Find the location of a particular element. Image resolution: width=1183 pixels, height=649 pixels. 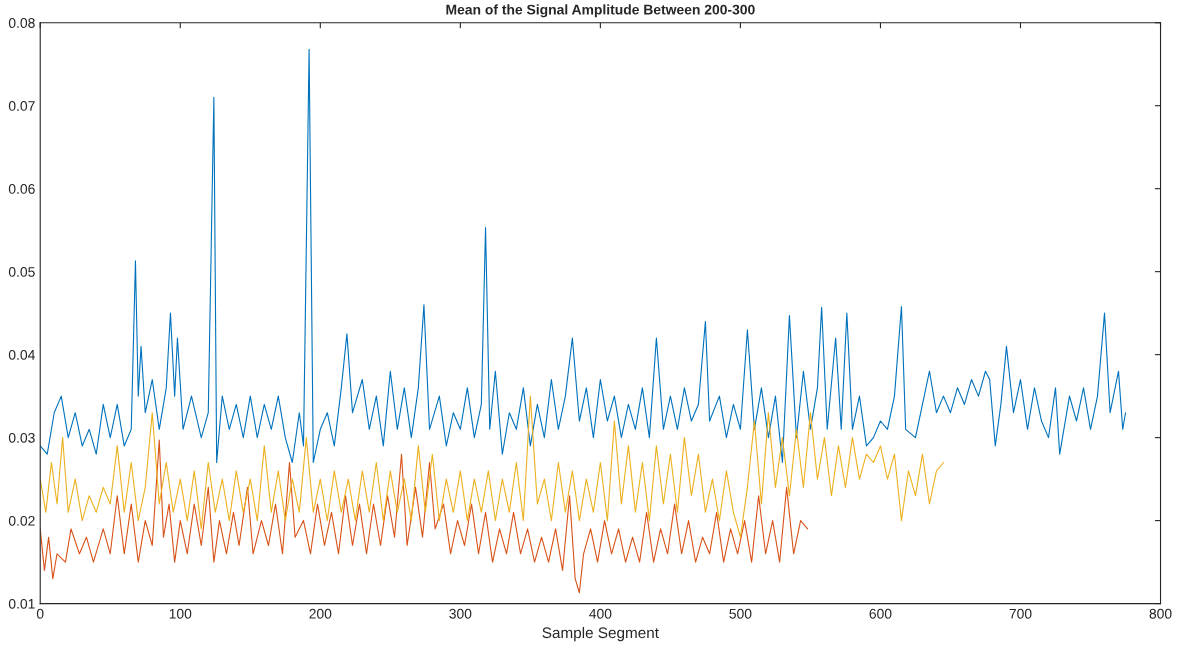

x-tick-label: 500 is located at coordinates (740, 613).